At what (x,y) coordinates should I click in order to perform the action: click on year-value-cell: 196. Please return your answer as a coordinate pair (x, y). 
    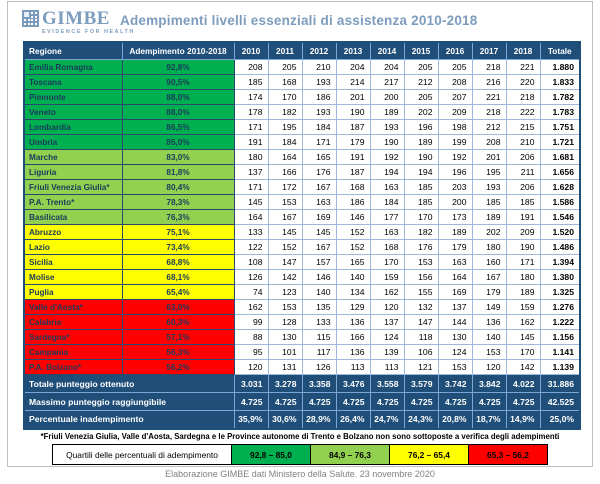
    Looking at the image, I should click on (421, 127).